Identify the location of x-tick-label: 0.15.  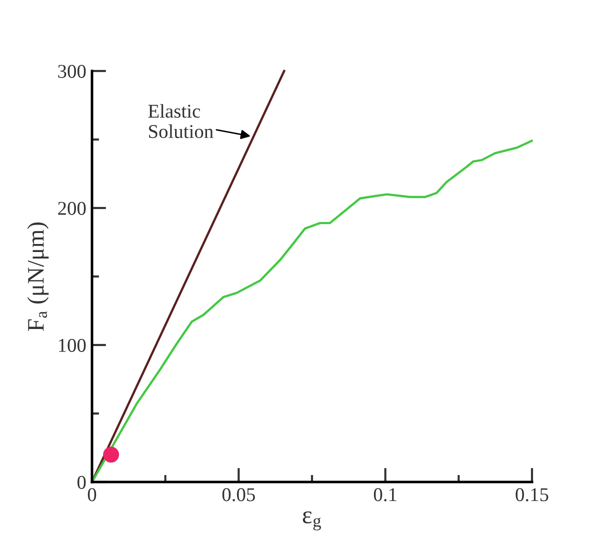
(532, 495).